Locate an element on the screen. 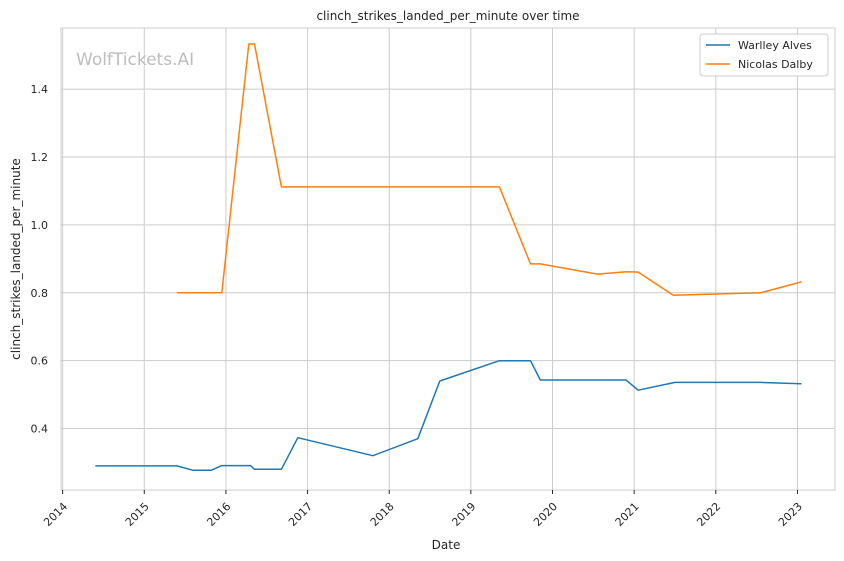 Image resolution: width=844 pixels, height=561 pixels. x-tick-label: 2023 is located at coordinates (790, 514).